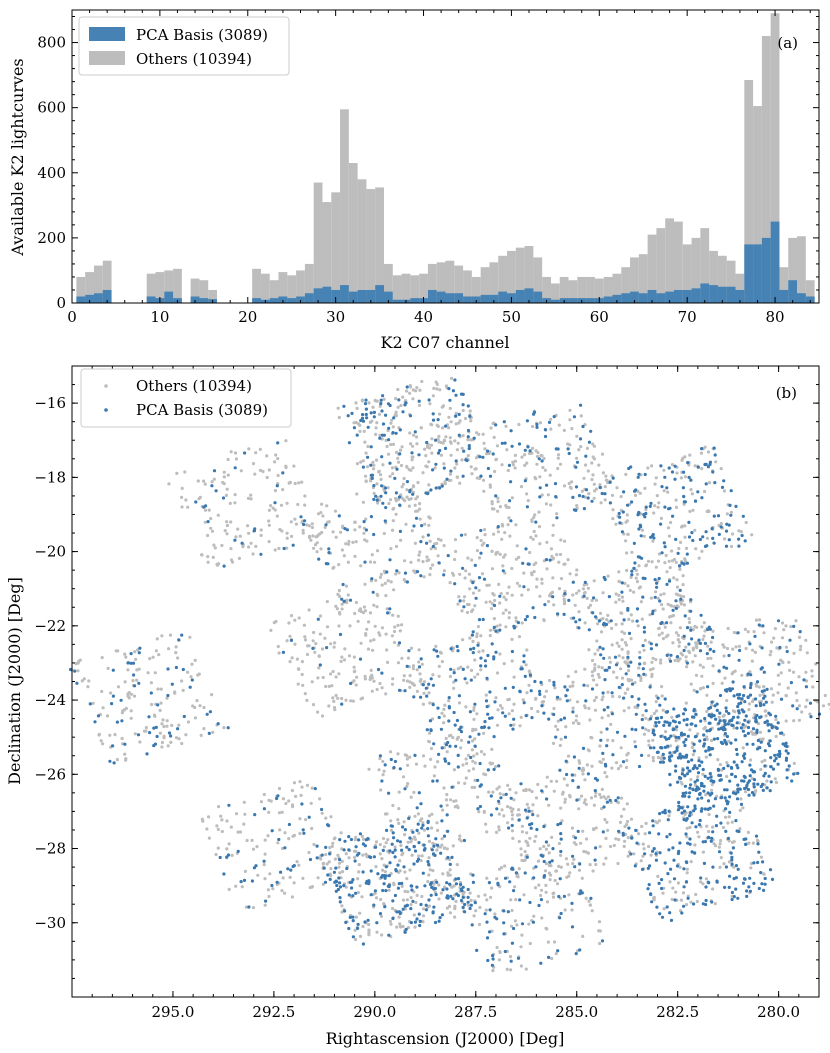 The height and width of the screenshot is (1053, 830). I want to click on y-tick-label: 0, so click(61, 303).